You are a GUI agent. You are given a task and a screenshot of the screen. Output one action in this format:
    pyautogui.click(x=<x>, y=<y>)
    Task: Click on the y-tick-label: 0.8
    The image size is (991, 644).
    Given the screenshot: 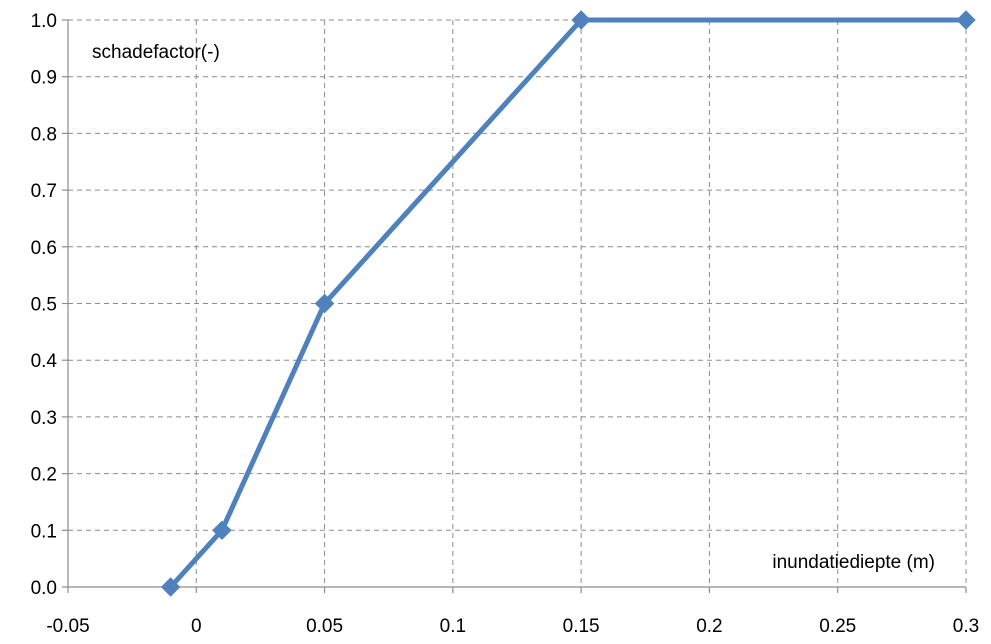 What is the action you would take?
    pyautogui.click(x=44, y=134)
    